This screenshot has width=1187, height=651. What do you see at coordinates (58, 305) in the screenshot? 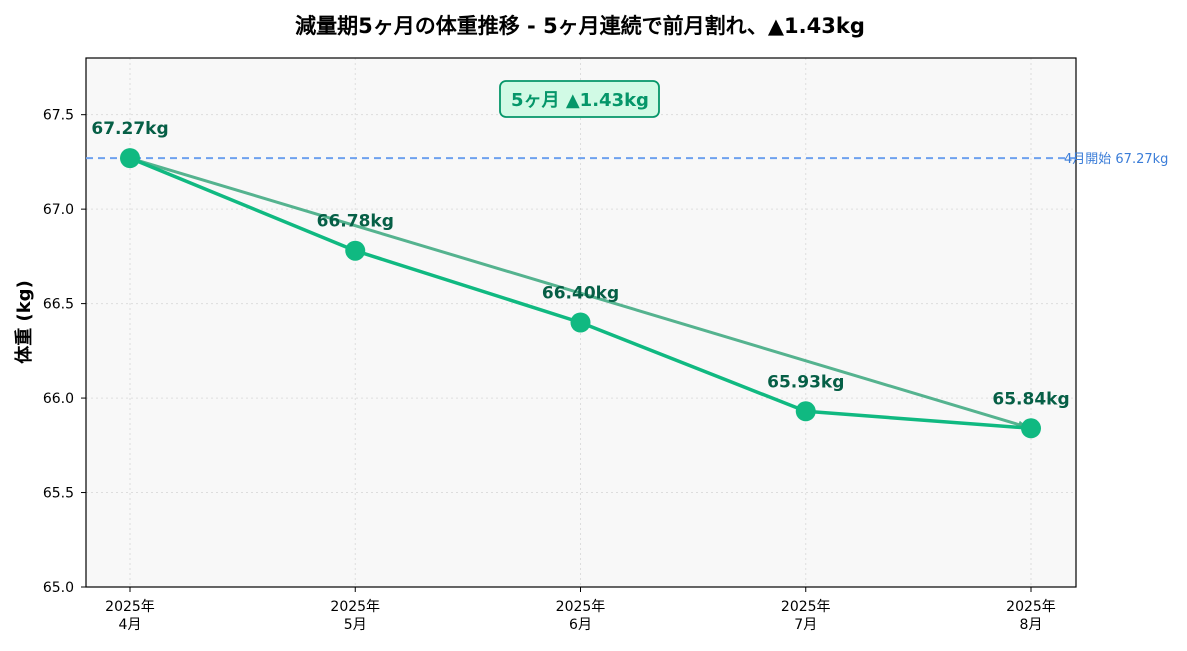
I see `y-tick-label: 66.5` at bounding box center [58, 305].